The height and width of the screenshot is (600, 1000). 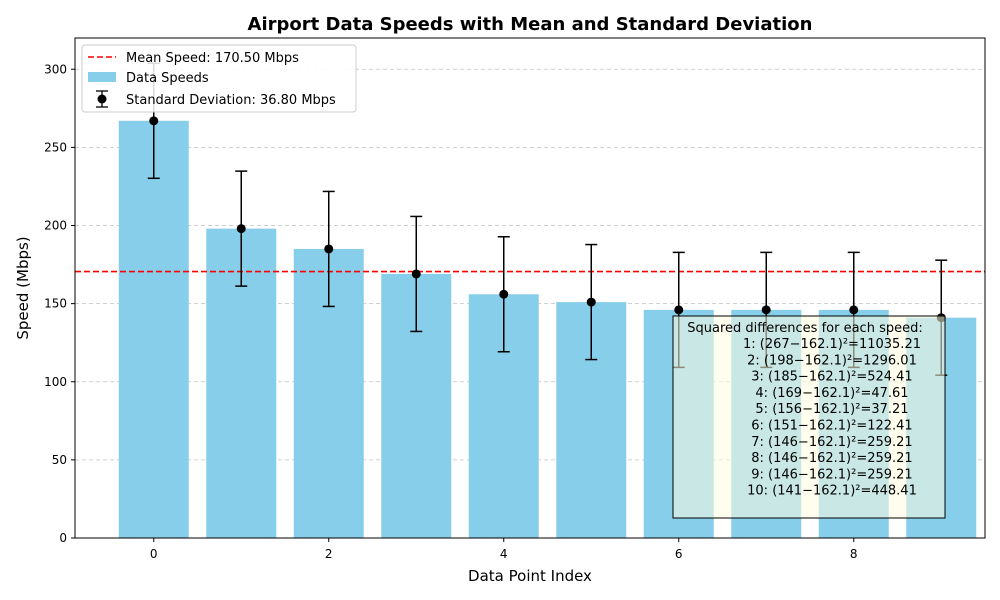 What do you see at coordinates (854, 554) in the screenshot?
I see `x-tick-label: 8` at bounding box center [854, 554].